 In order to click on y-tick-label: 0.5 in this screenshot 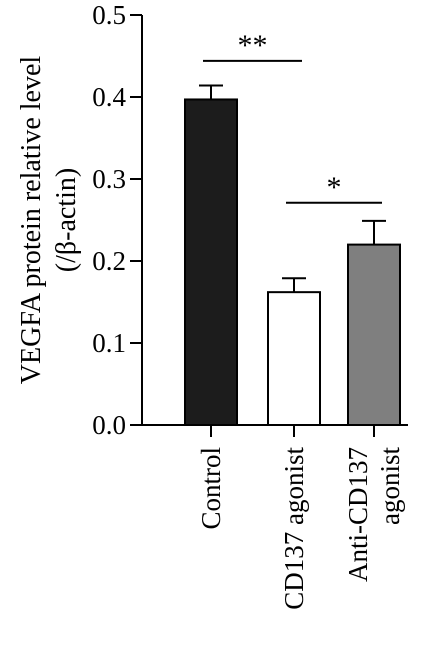, I will do `click(109, 15)`.